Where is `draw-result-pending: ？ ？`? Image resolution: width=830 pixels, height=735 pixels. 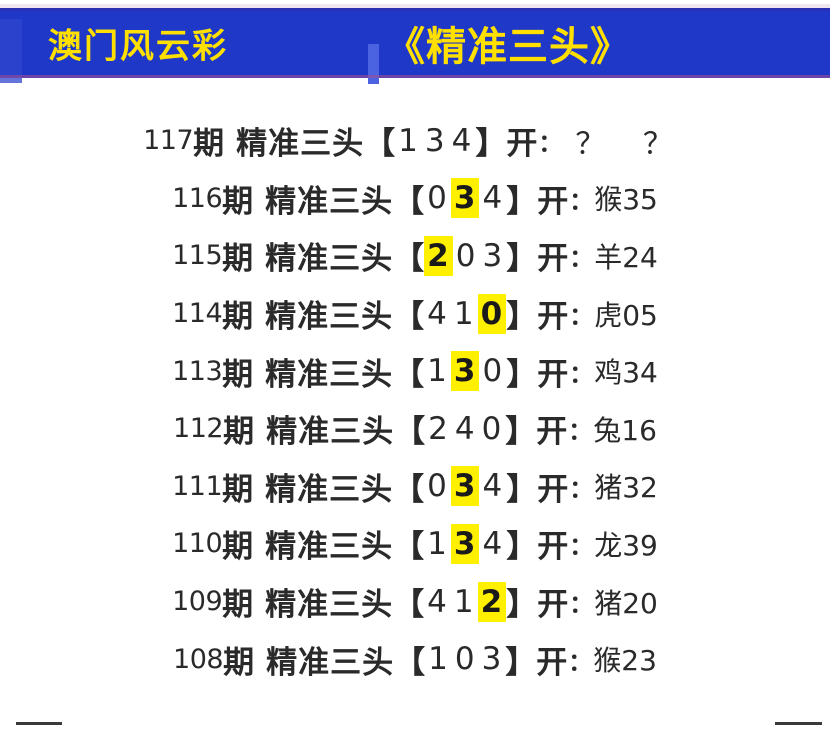 draw-result-pending: ？ ？ is located at coordinates (631, 144).